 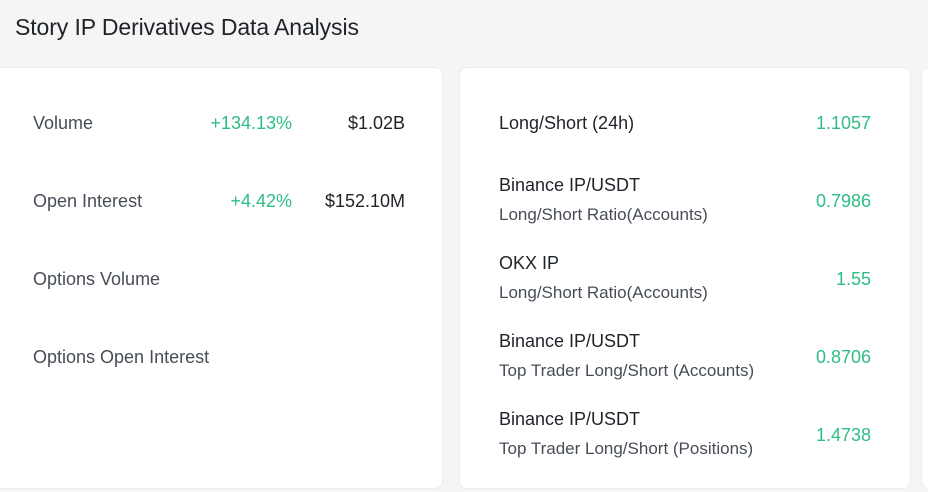 I want to click on ratio-row: Long/Short (24h) 1.1057, so click(x=685, y=123).